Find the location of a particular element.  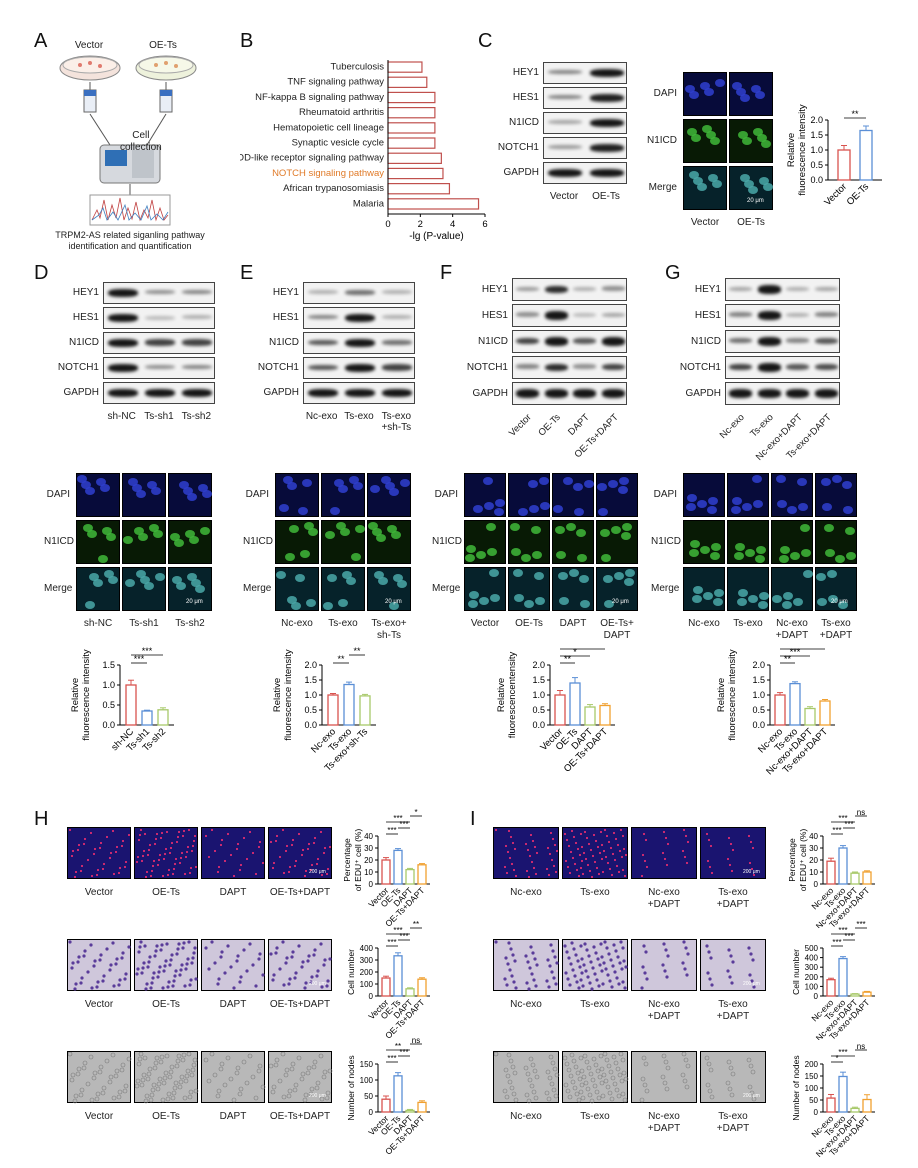

vector-dish-label: Vector is located at coordinates (89, 45).